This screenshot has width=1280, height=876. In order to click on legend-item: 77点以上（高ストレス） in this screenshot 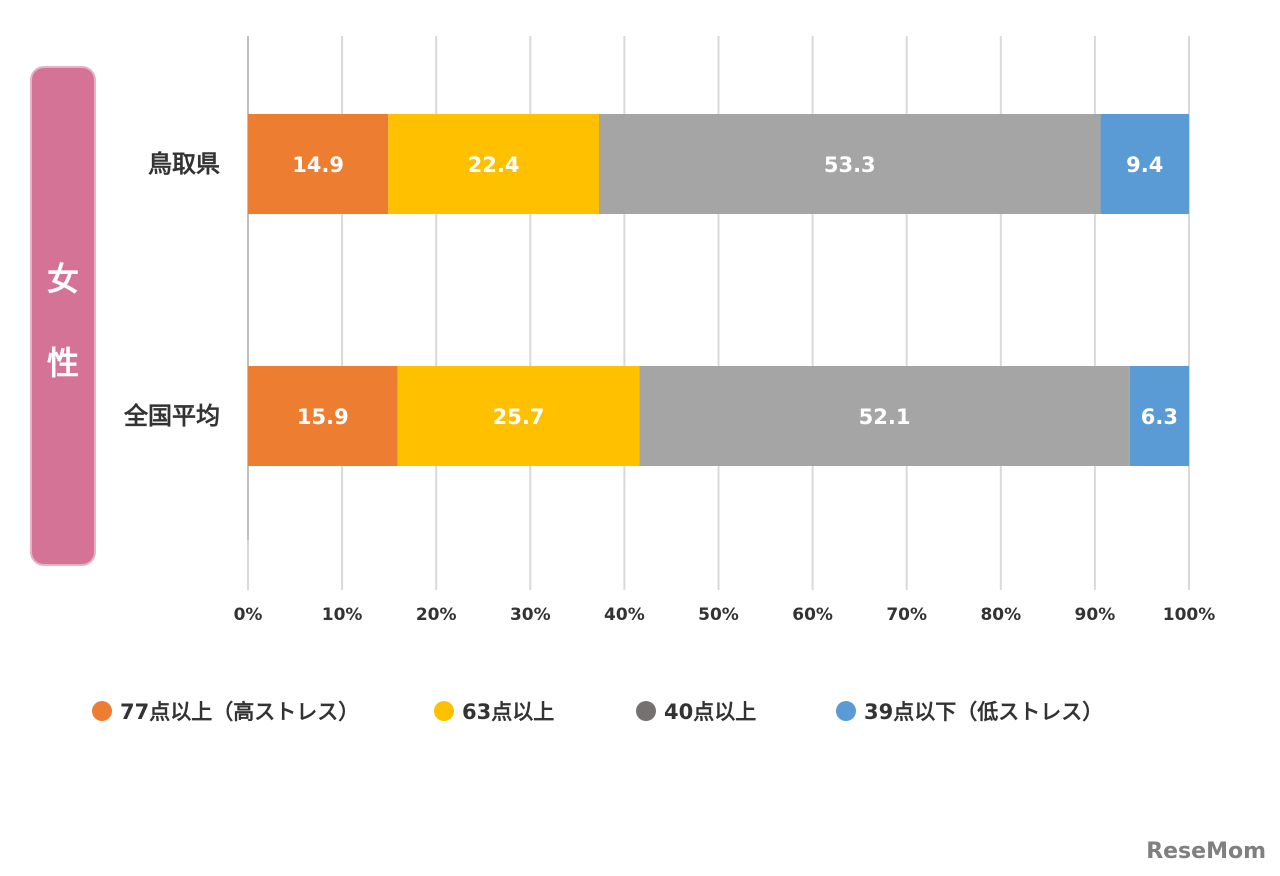, I will do `click(225, 711)`.